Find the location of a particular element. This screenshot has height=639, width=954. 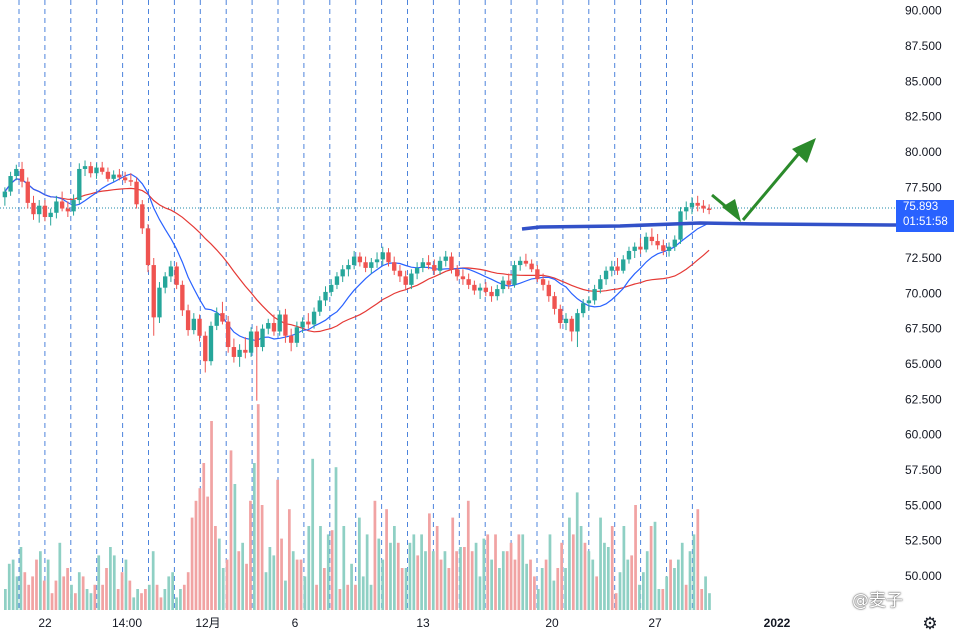

x-tick-label: 14:00 is located at coordinates (127, 623).